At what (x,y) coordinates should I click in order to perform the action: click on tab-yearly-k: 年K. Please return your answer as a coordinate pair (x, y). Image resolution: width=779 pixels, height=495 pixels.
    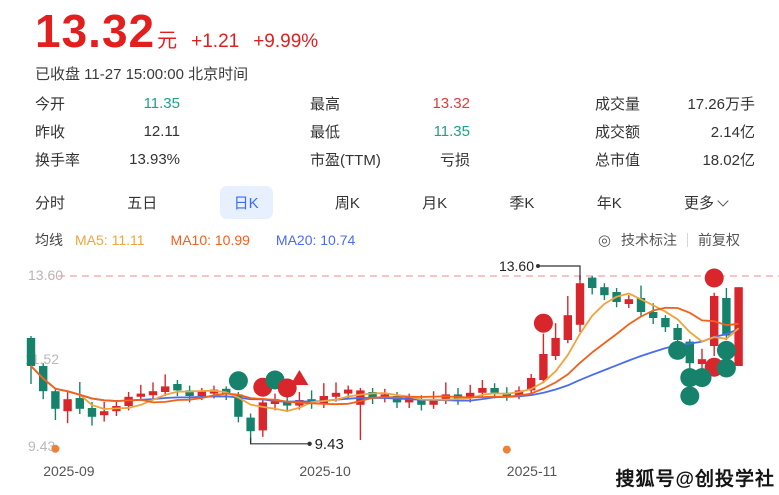
    Looking at the image, I should click on (609, 203).